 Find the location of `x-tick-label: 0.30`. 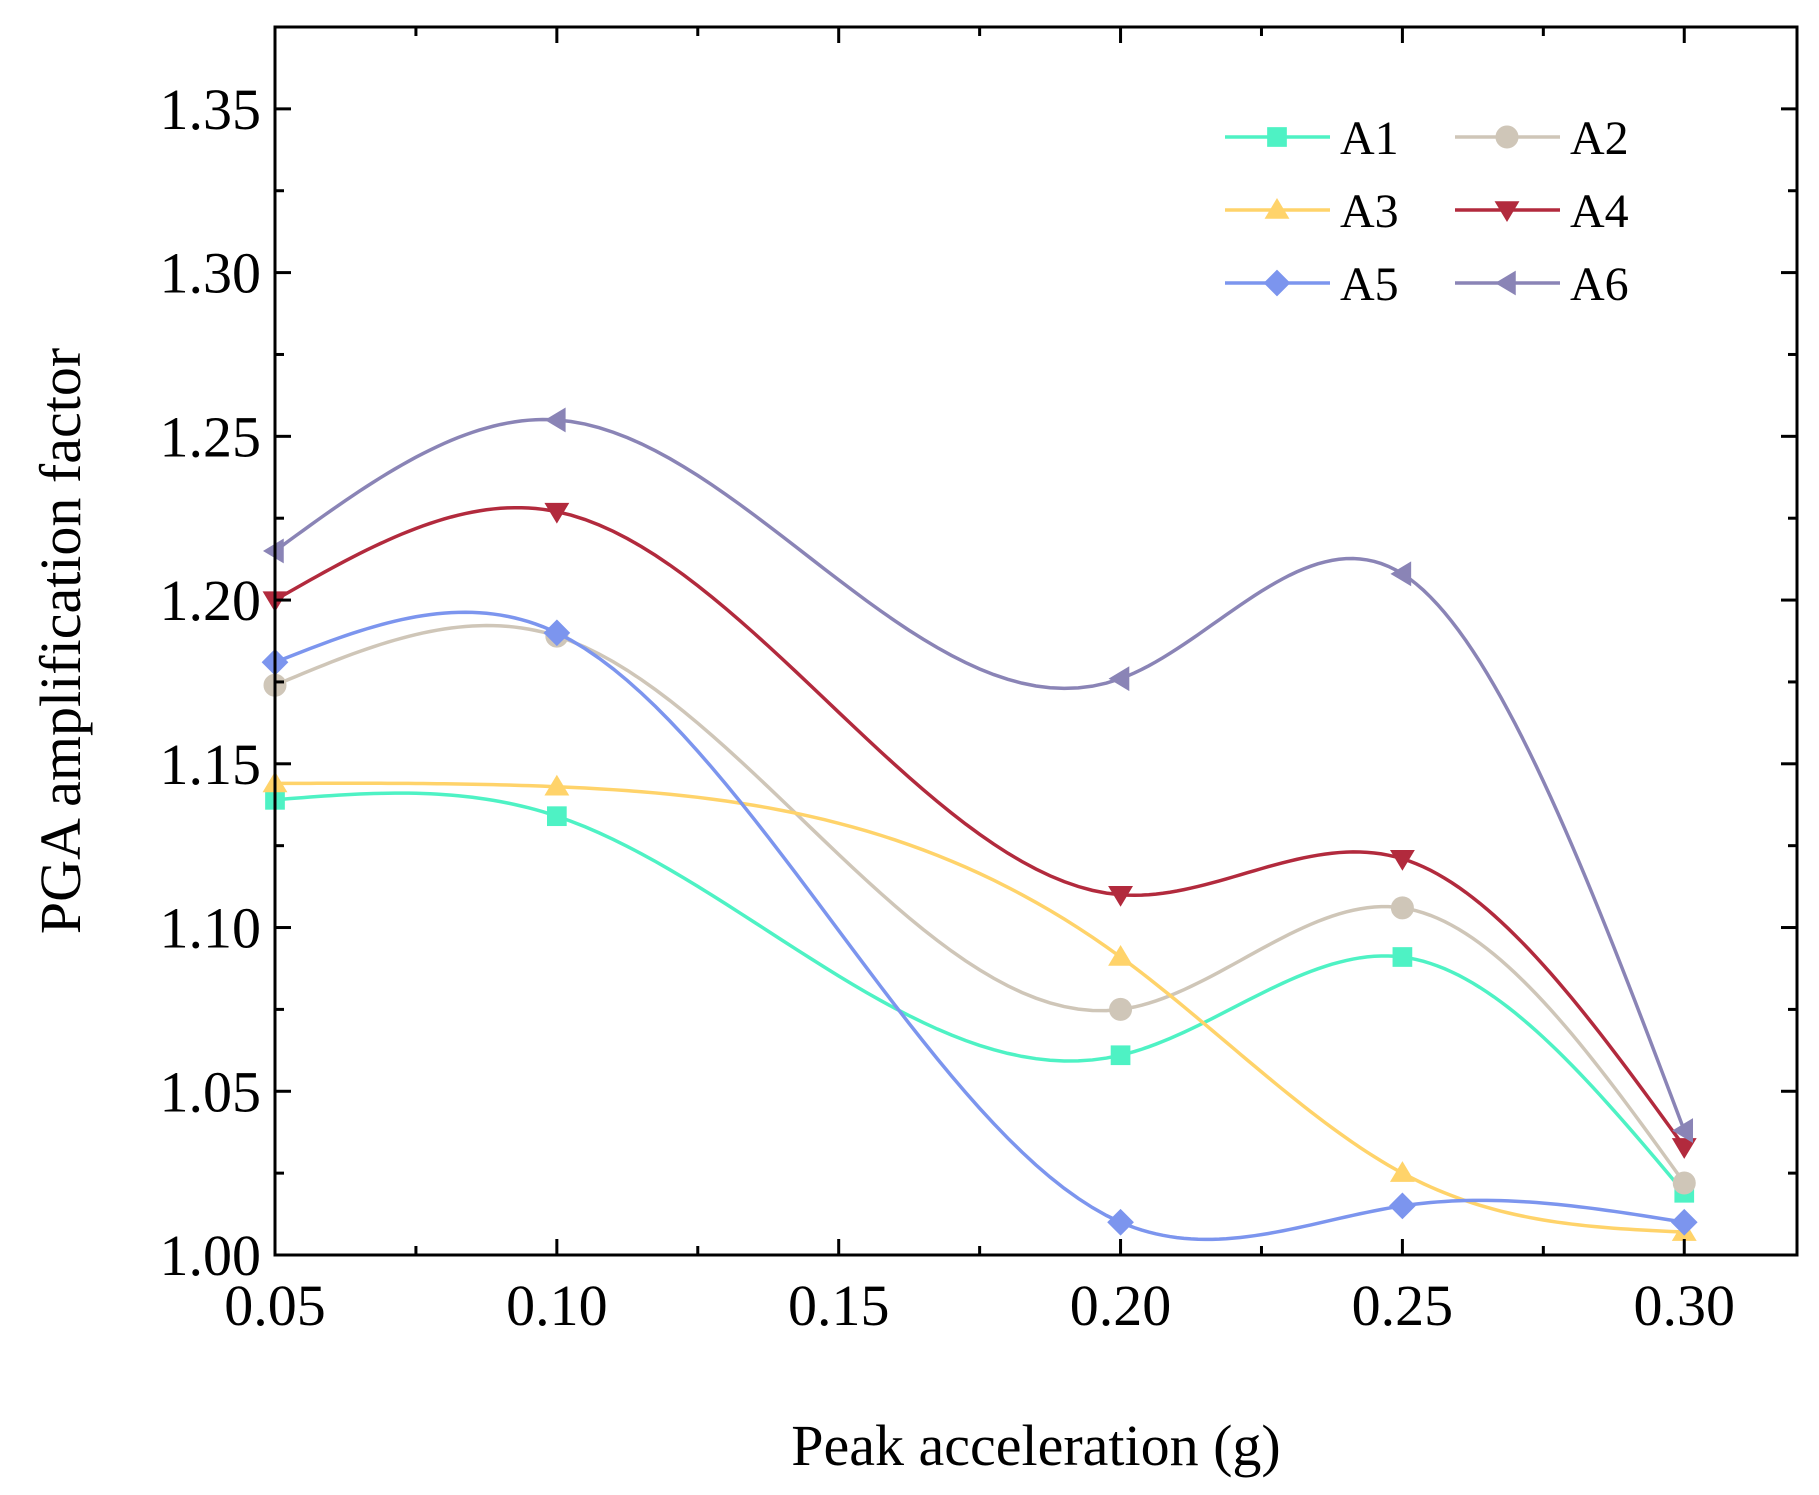

x-tick-label: 0.30 is located at coordinates (1685, 1305).